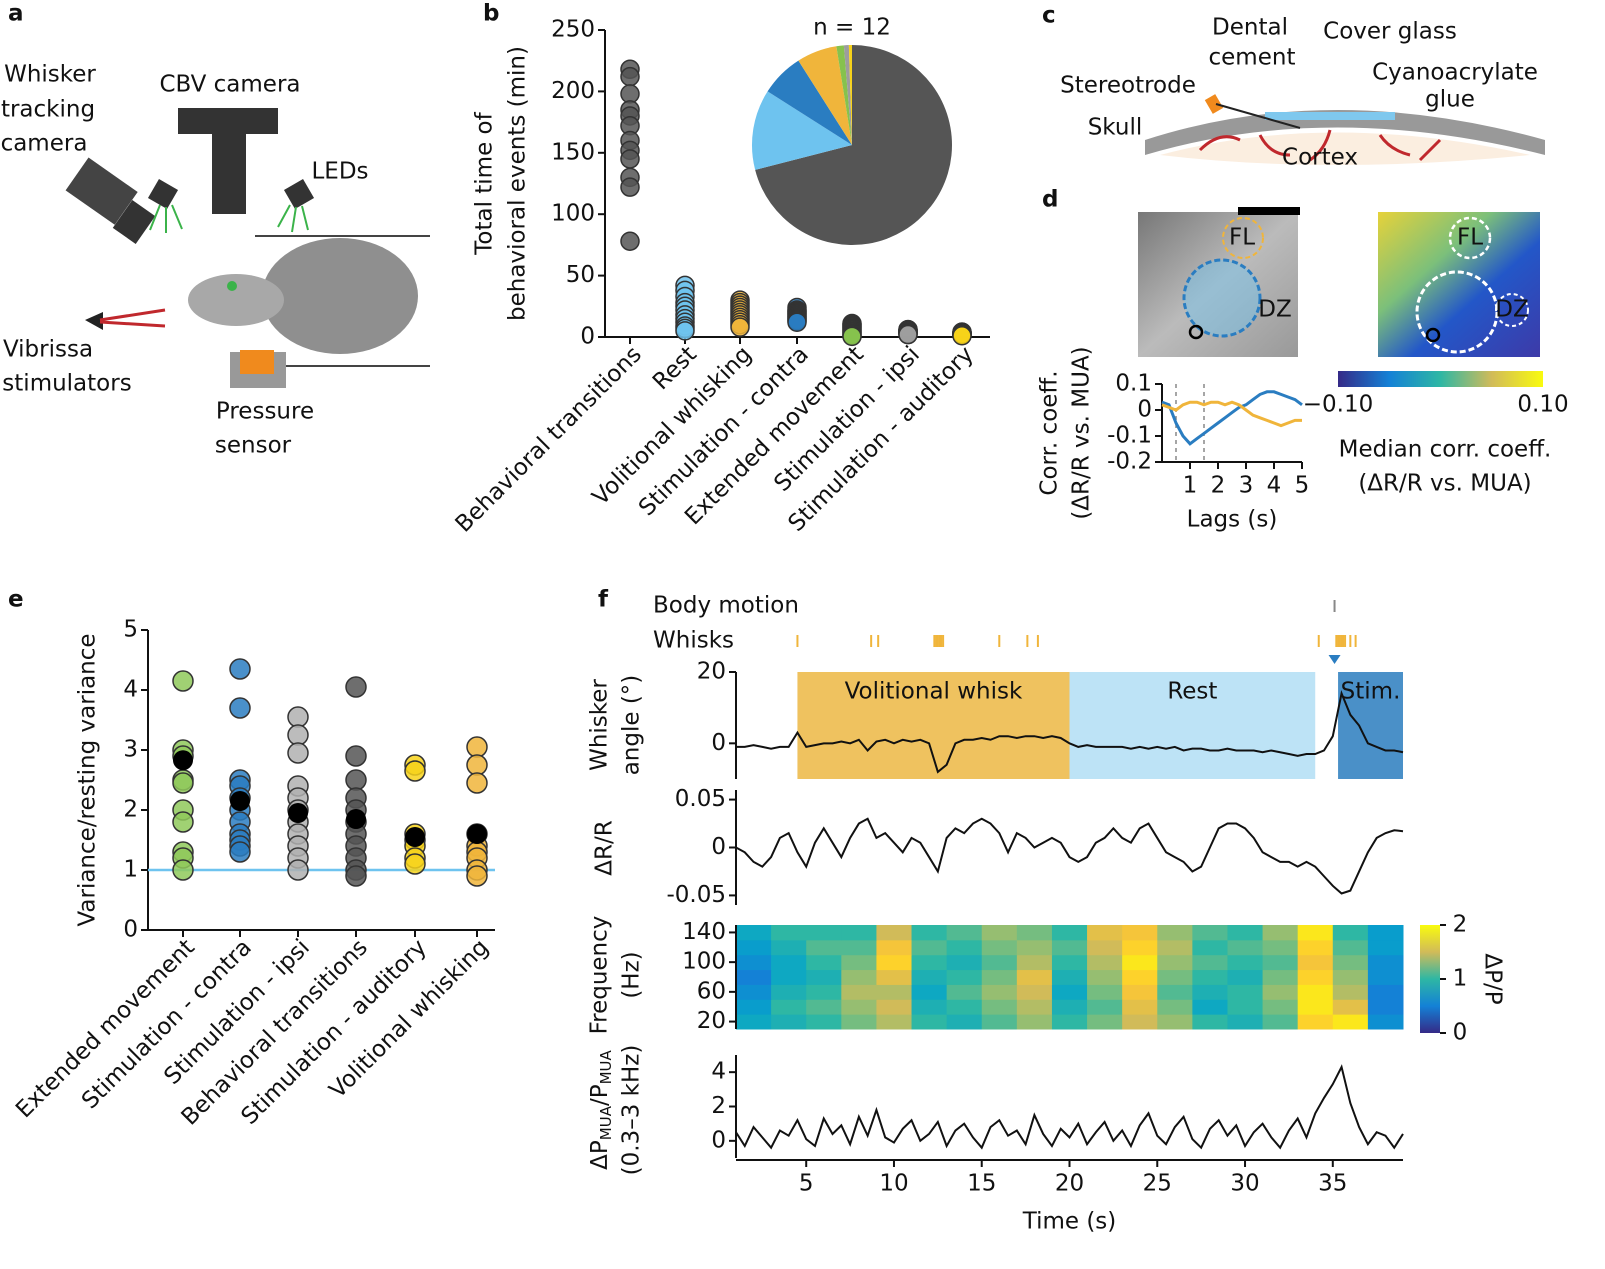 This screenshot has width=1605, height=1269. I want to click on region-label: Rest, so click(1192, 692).